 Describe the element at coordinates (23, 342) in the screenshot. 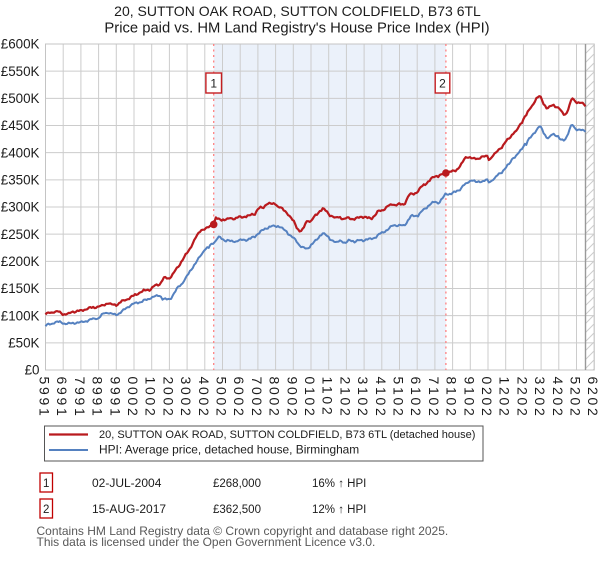

I see `svg-text: £50K` at that location.